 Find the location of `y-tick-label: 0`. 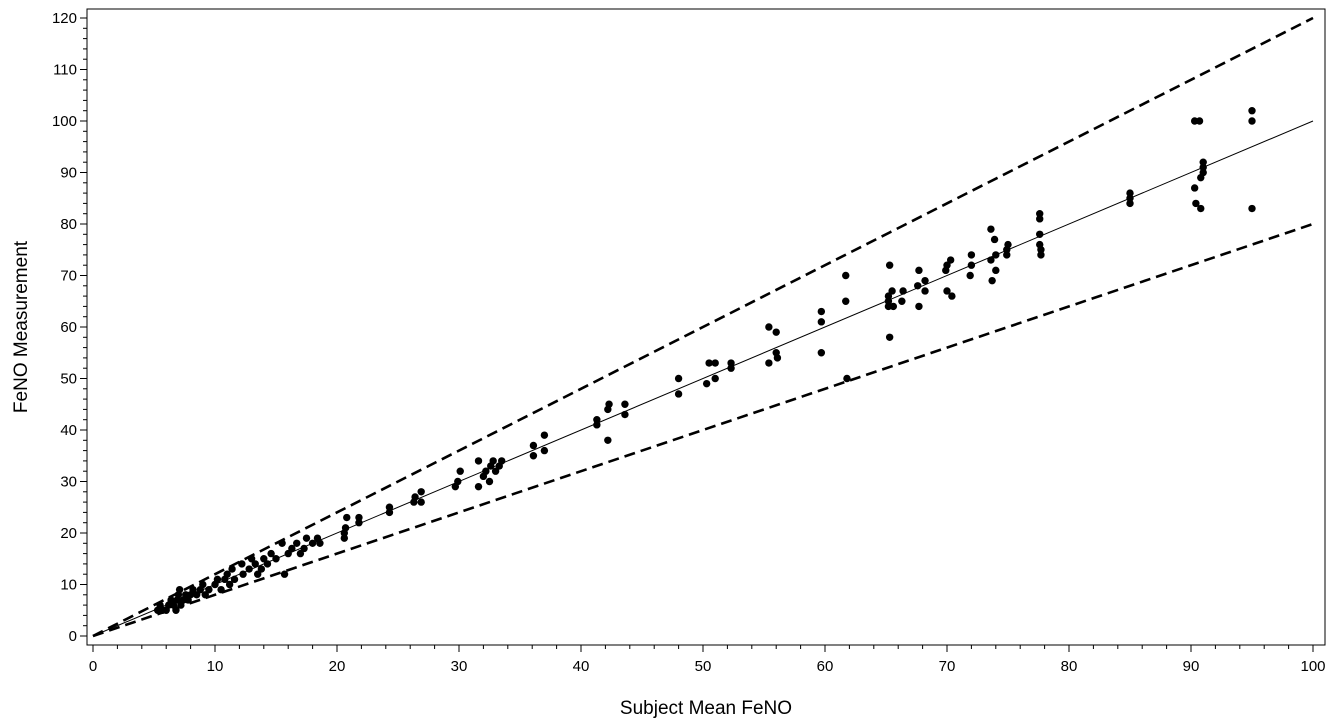

y-tick-label: 0 is located at coordinates (73, 636).